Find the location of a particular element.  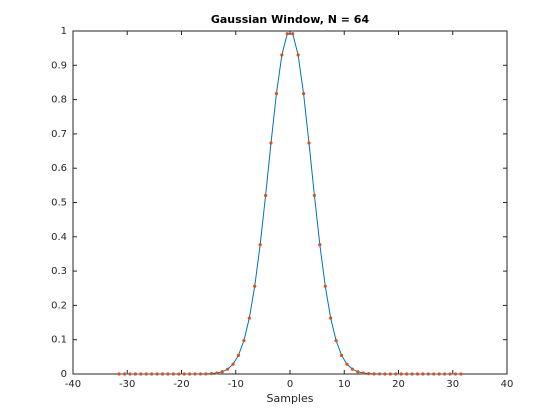

y-tick-label: 0.3 is located at coordinates (59, 271).